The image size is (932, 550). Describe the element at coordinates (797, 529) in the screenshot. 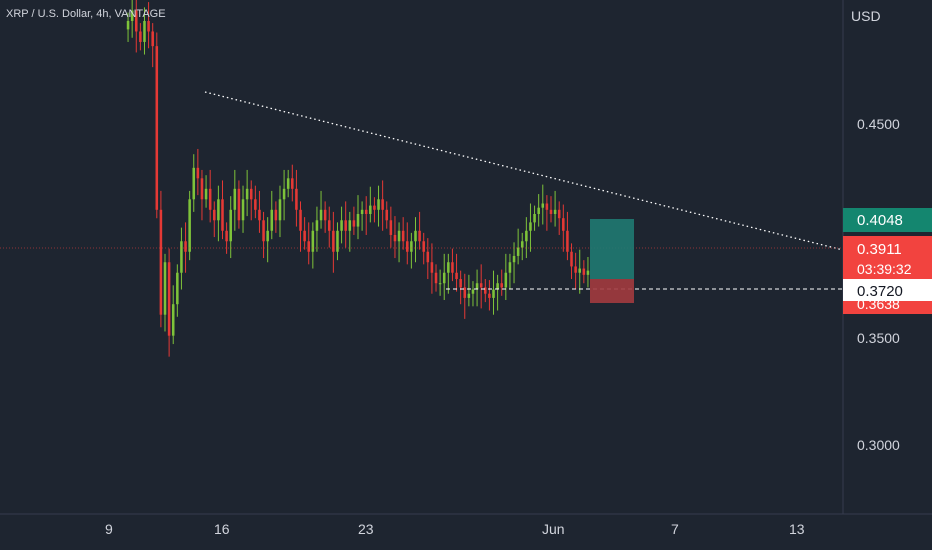

I see `x-tick-label: 13` at that location.